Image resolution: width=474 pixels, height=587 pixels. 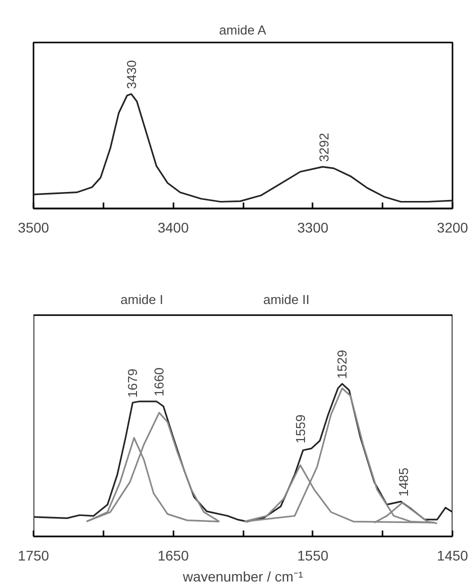 What do you see at coordinates (242, 30) in the screenshot?
I see `chart-title: amide A` at bounding box center [242, 30].